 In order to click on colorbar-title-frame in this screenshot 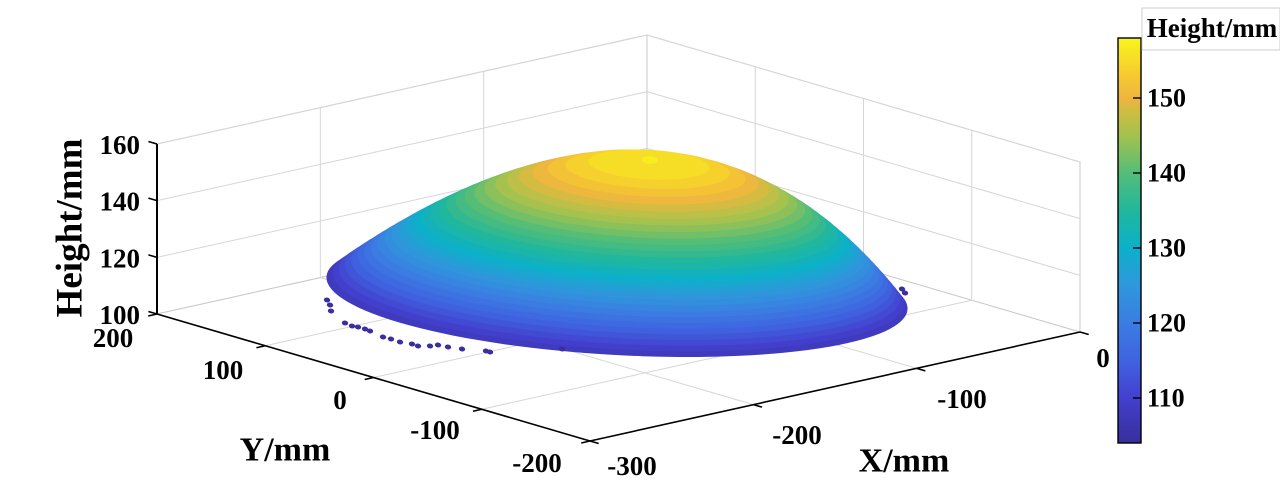, I will do `click(1210, 29)`.